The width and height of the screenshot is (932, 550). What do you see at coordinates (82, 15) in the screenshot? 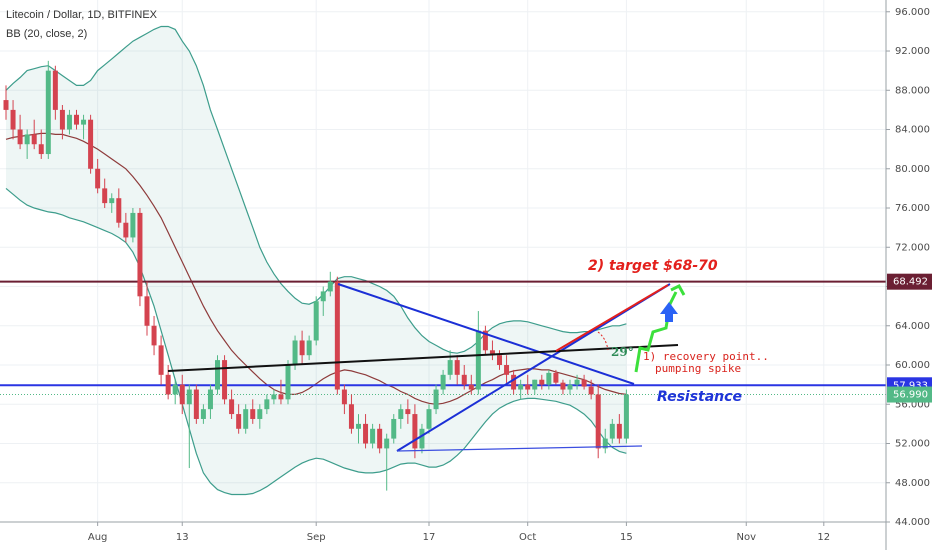
I see `chart-title: Litecoin / Dollar, 1D, BITFINEX` at bounding box center [82, 15].